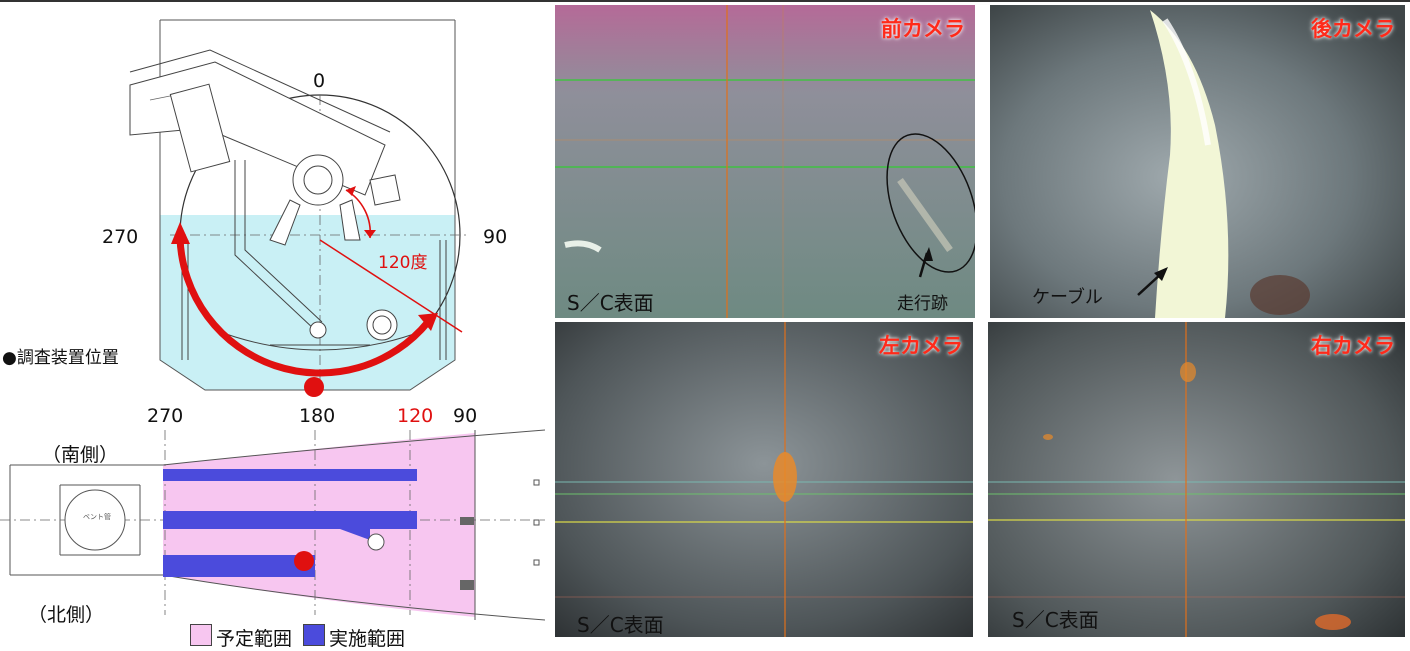  Describe the element at coordinates (60, 358) in the screenshot. I see `device-position-label: ●調査装置位置` at that location.